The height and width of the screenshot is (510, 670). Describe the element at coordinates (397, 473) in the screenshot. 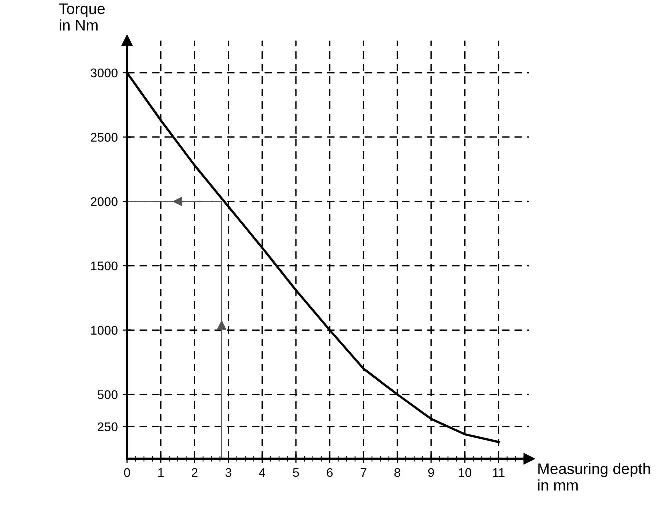

I see `x-tick-label: 8` at that location.